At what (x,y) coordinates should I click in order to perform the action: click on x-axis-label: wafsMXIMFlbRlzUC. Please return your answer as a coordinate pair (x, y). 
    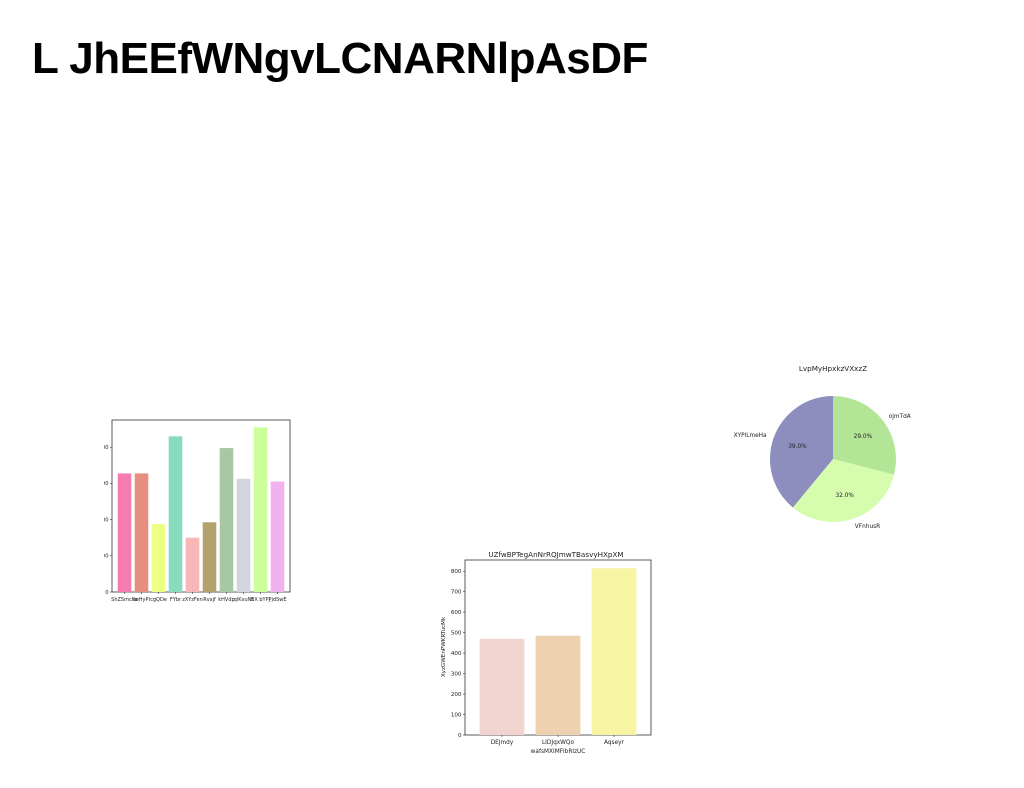
    Looking at the image, I should click on (558, 752).